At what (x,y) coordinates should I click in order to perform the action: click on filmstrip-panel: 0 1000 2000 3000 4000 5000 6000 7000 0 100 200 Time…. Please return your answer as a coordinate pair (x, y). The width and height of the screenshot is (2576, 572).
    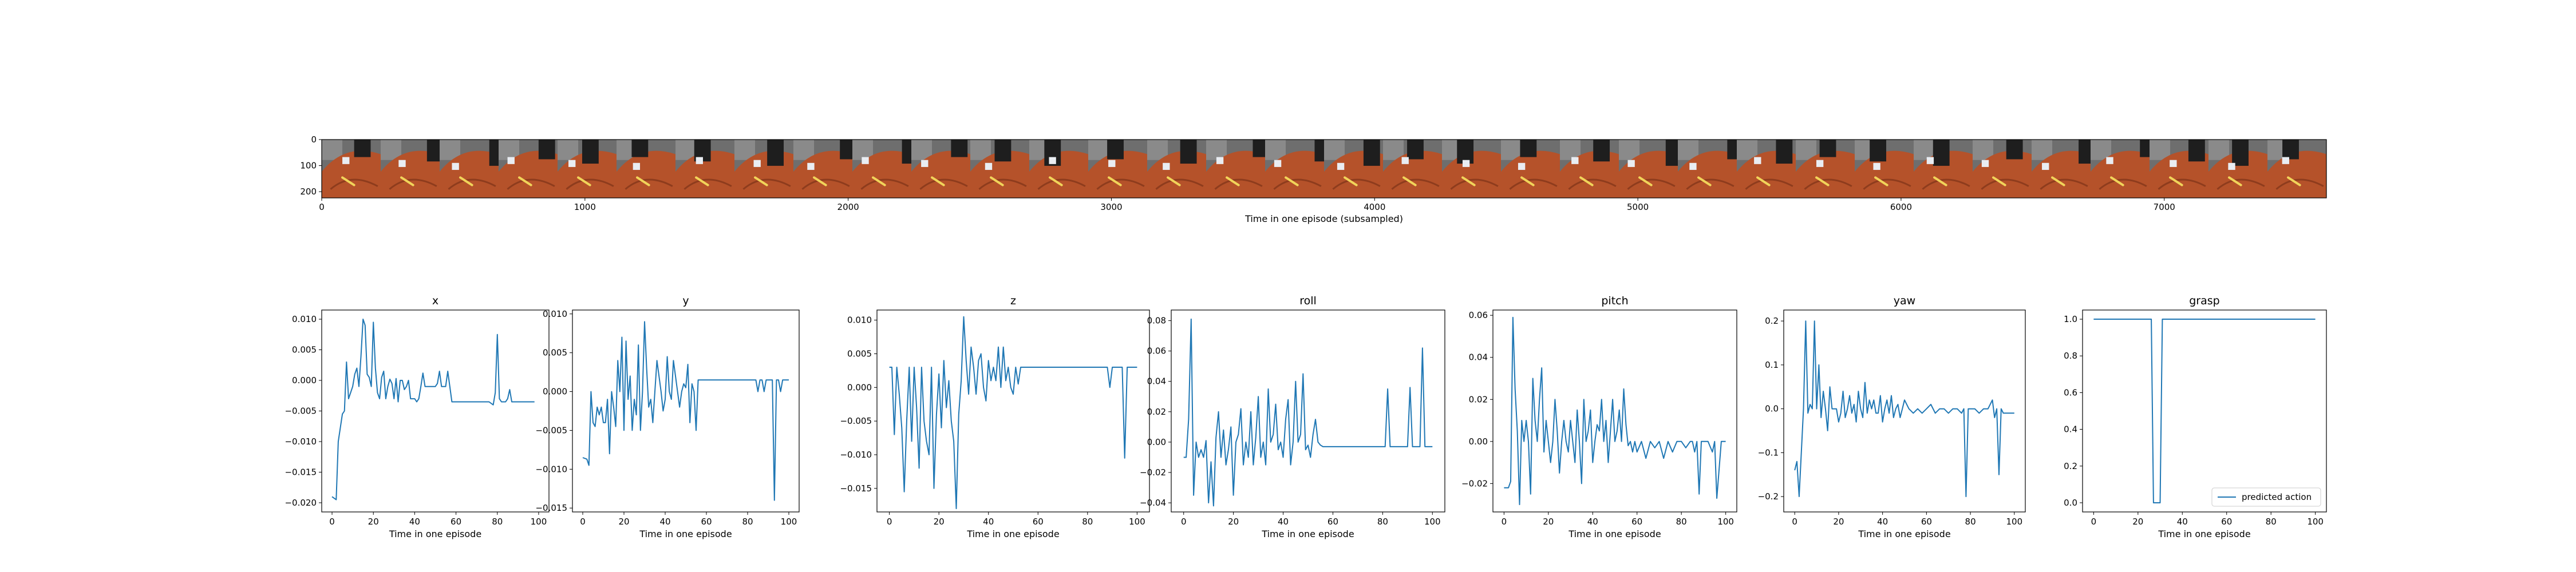
    Looking at the image, I should click on (1313, 179).